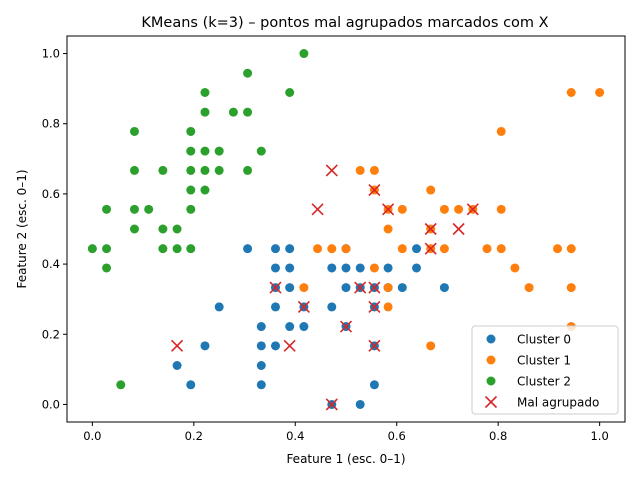 The image size is (640, 480). Describe the element at coordinates (22, 228) in the screenshot. I see `y-axis-label: Feature 2 (esc. 0–1)` at that location.